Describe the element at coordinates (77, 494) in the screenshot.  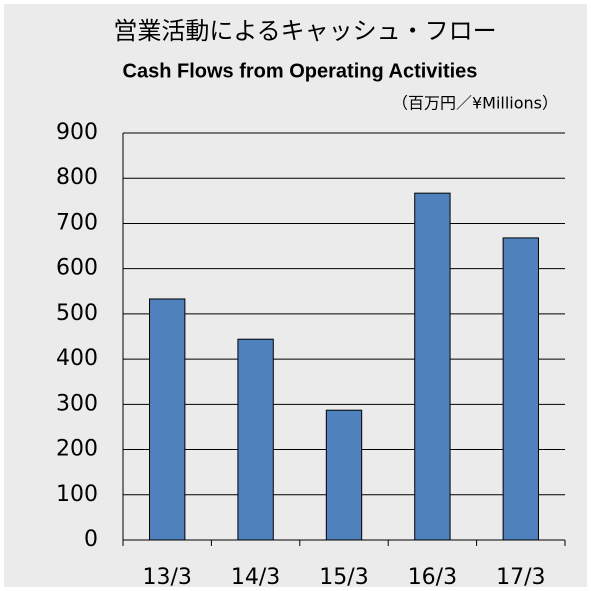
I see `y-tick-label: 100` at that location.